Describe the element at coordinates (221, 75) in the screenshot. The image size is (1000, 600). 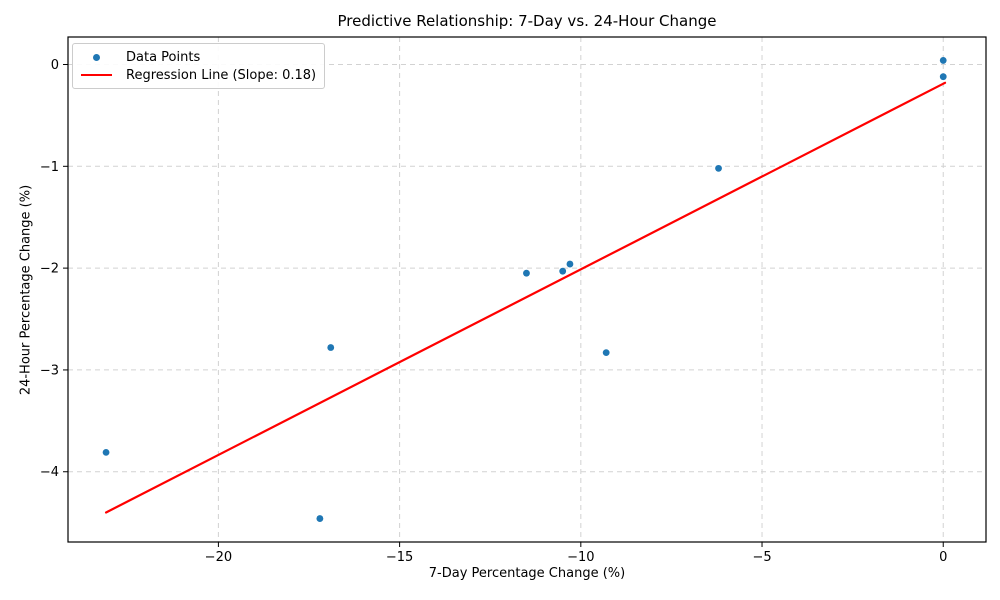
I see `legend-label-regression-line: Regression Line (Slope: 0.18)` at that location.